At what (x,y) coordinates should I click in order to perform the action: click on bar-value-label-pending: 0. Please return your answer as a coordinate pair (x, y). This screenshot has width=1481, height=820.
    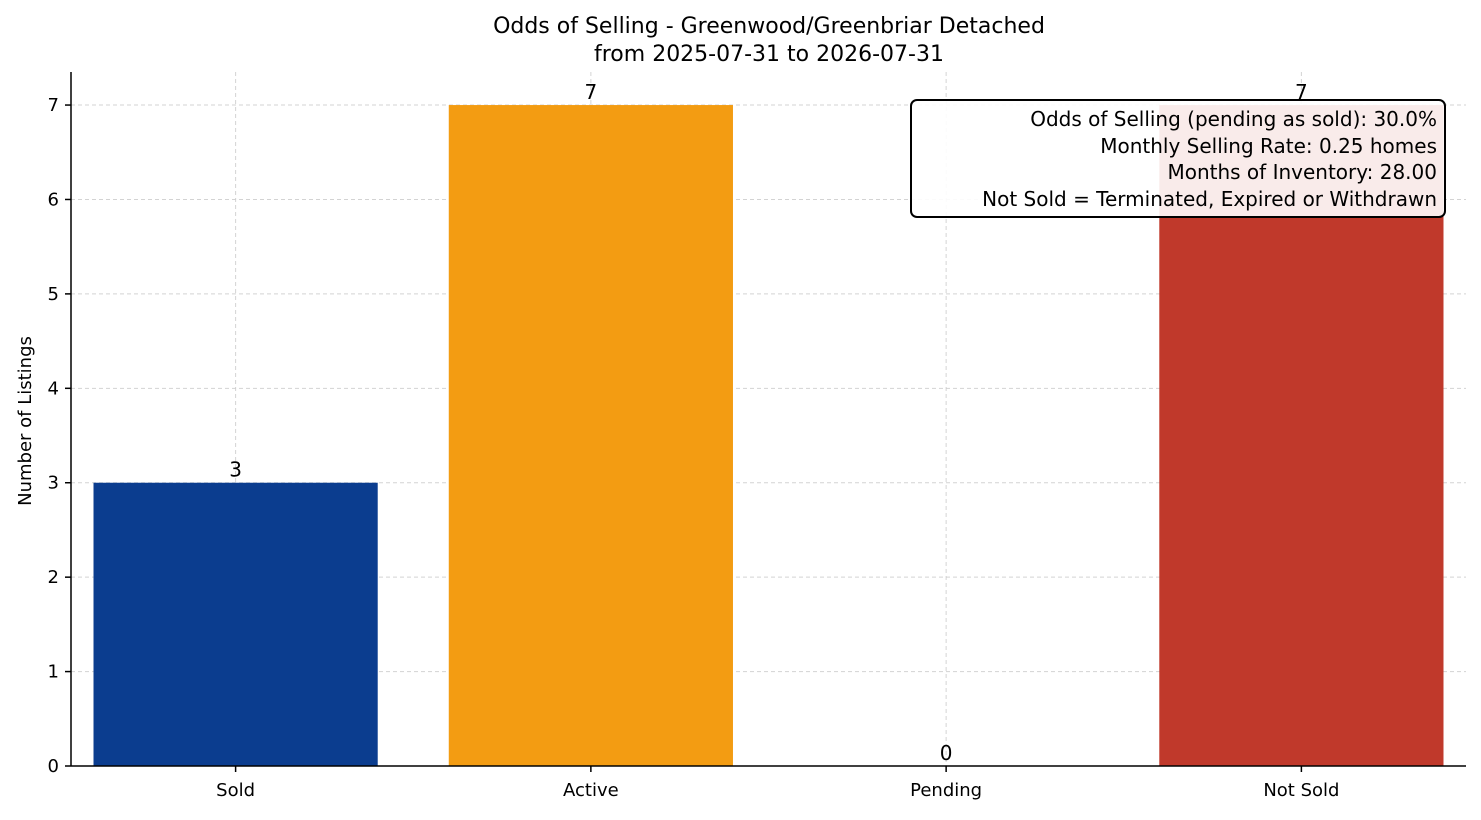
    Looking at the image, I should click on (946, 753).